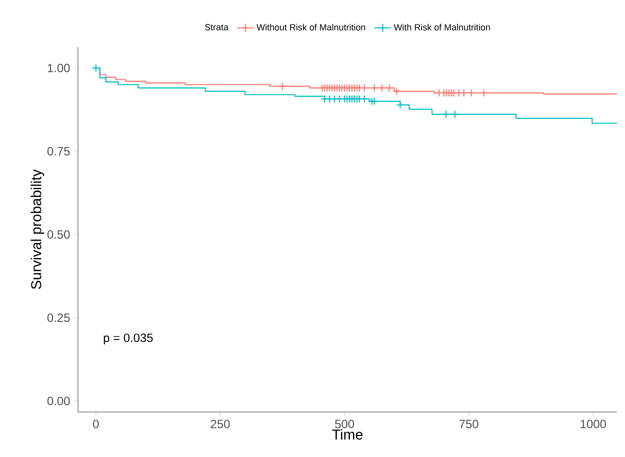 The width and height of the screenshot is (625, 457). Describe the element at coordinates (593, 424) in the screenshot. I see `x-tick-label: 1000` at that location.